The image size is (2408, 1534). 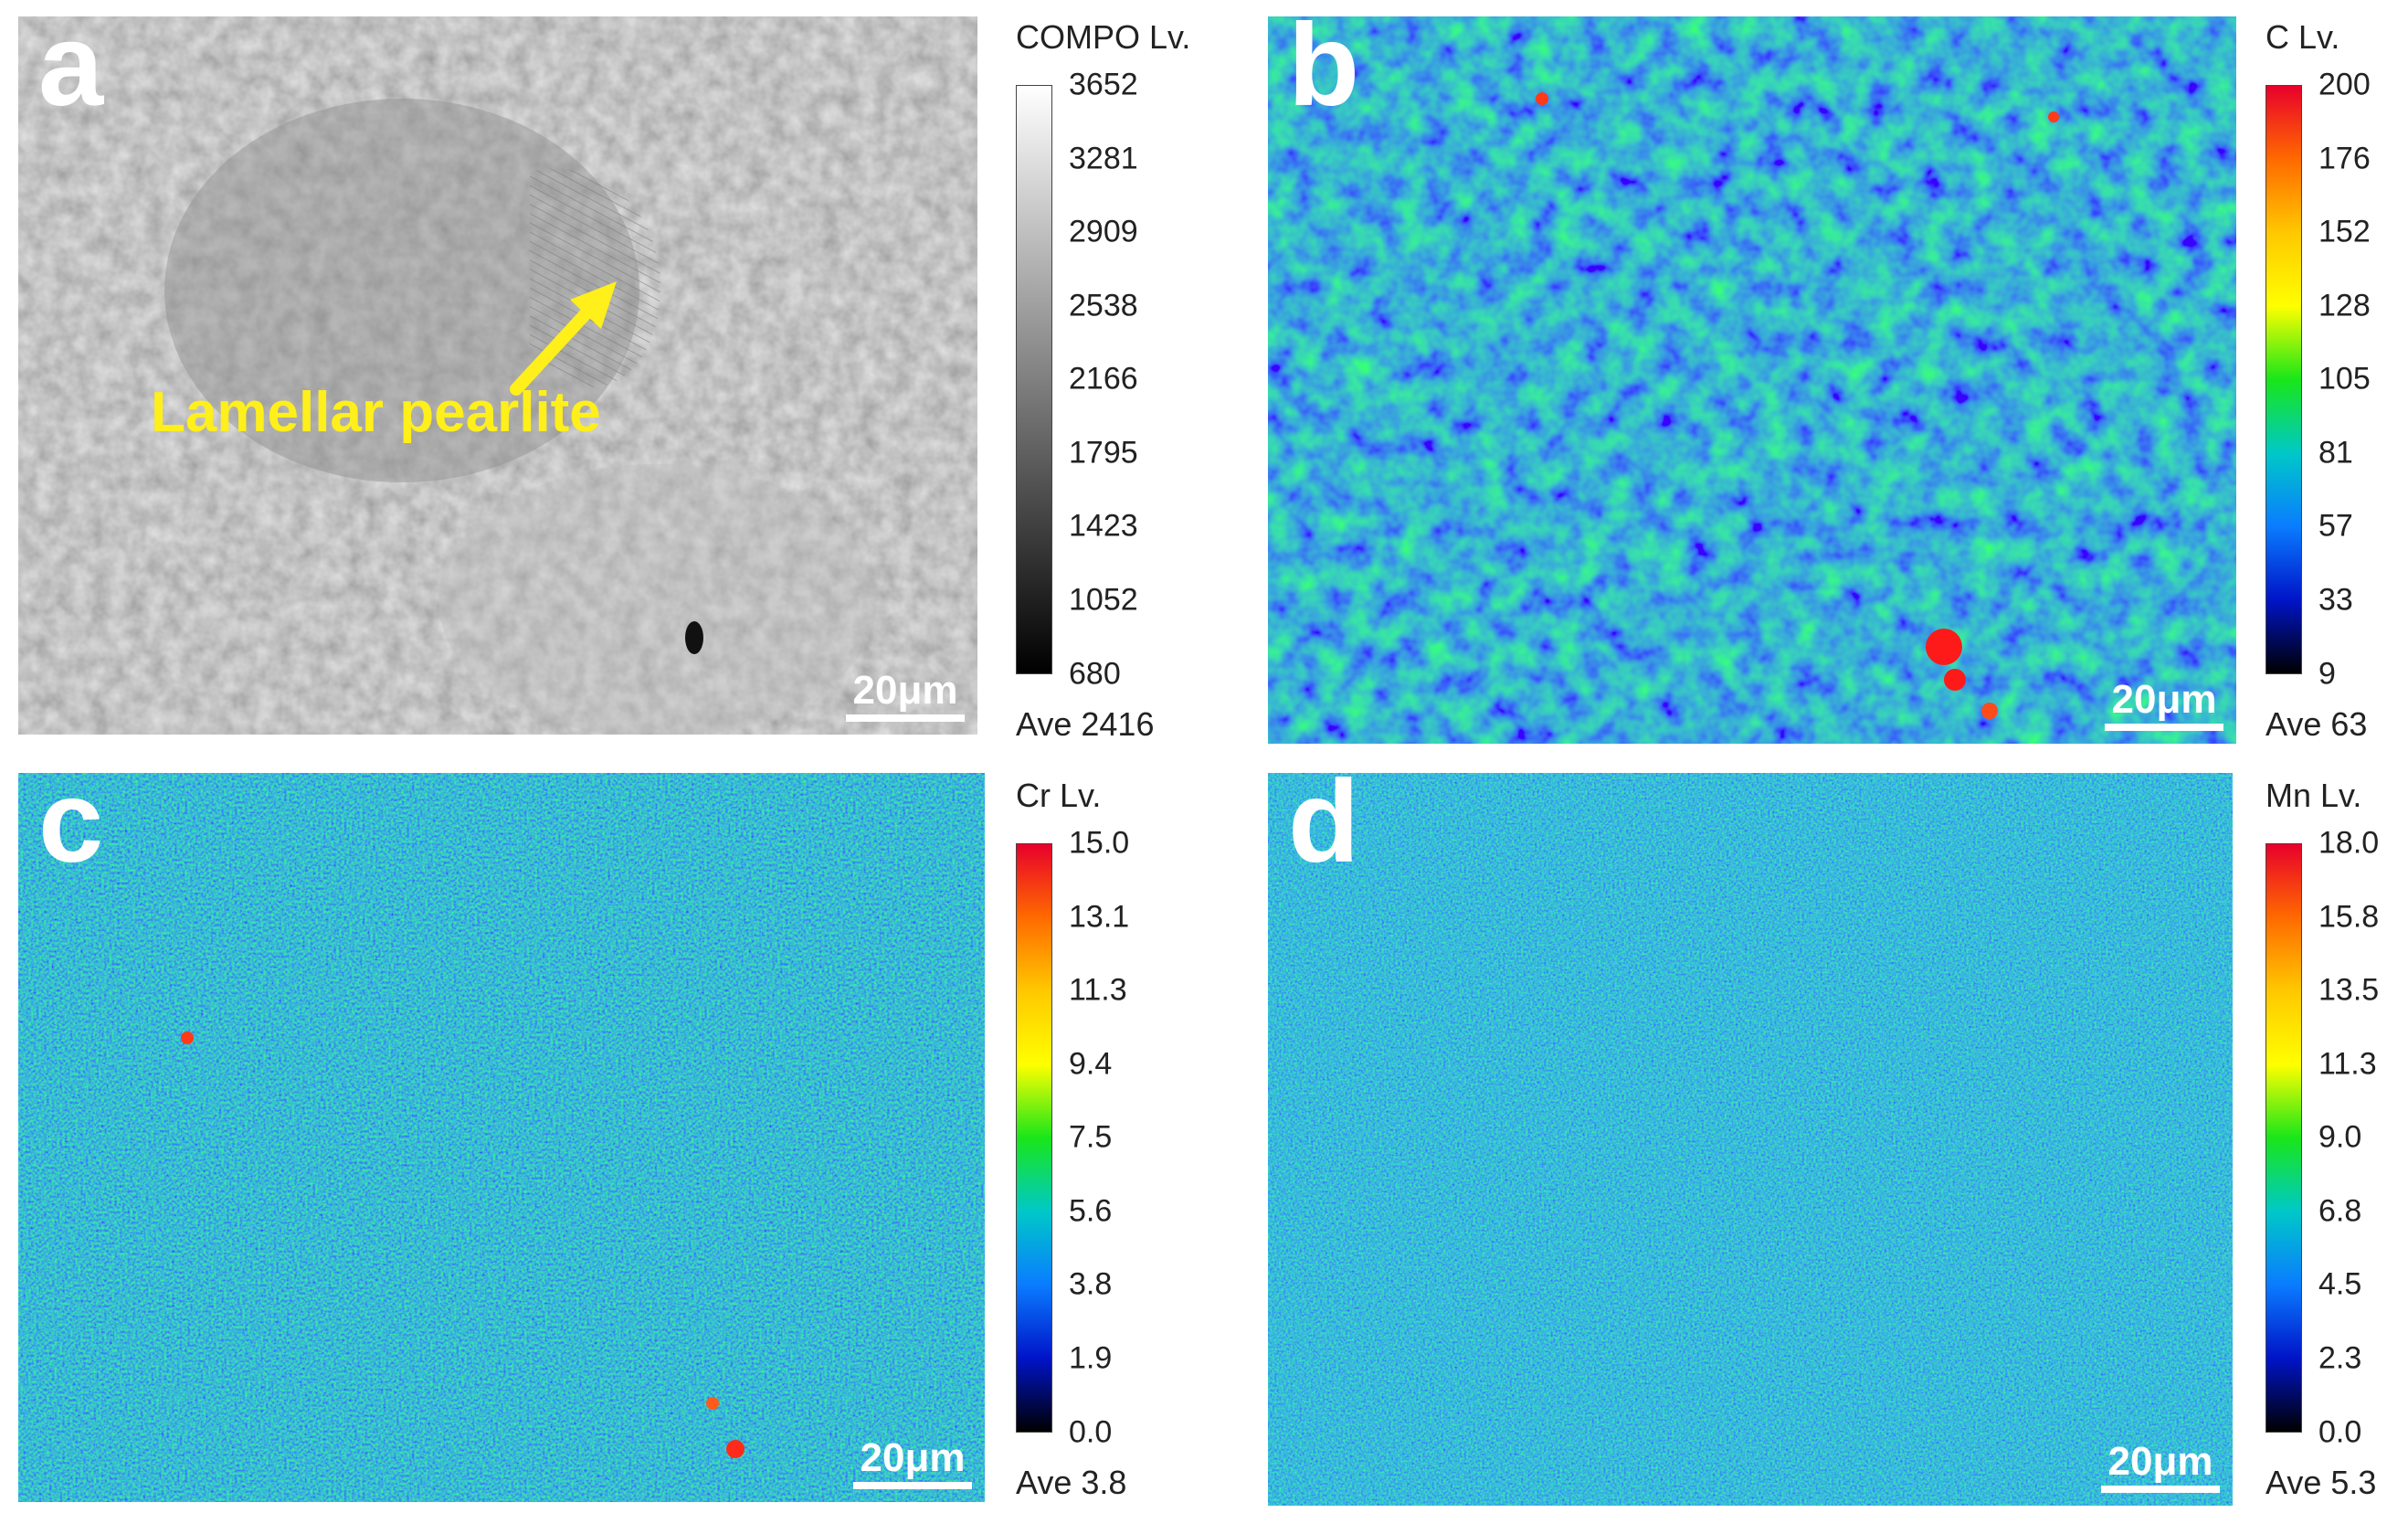 What do you see at coordinates (1071, 1482) in the screenshot?
I see `legend-average: Ave 3.8` at bounding box center [1071, 1482].